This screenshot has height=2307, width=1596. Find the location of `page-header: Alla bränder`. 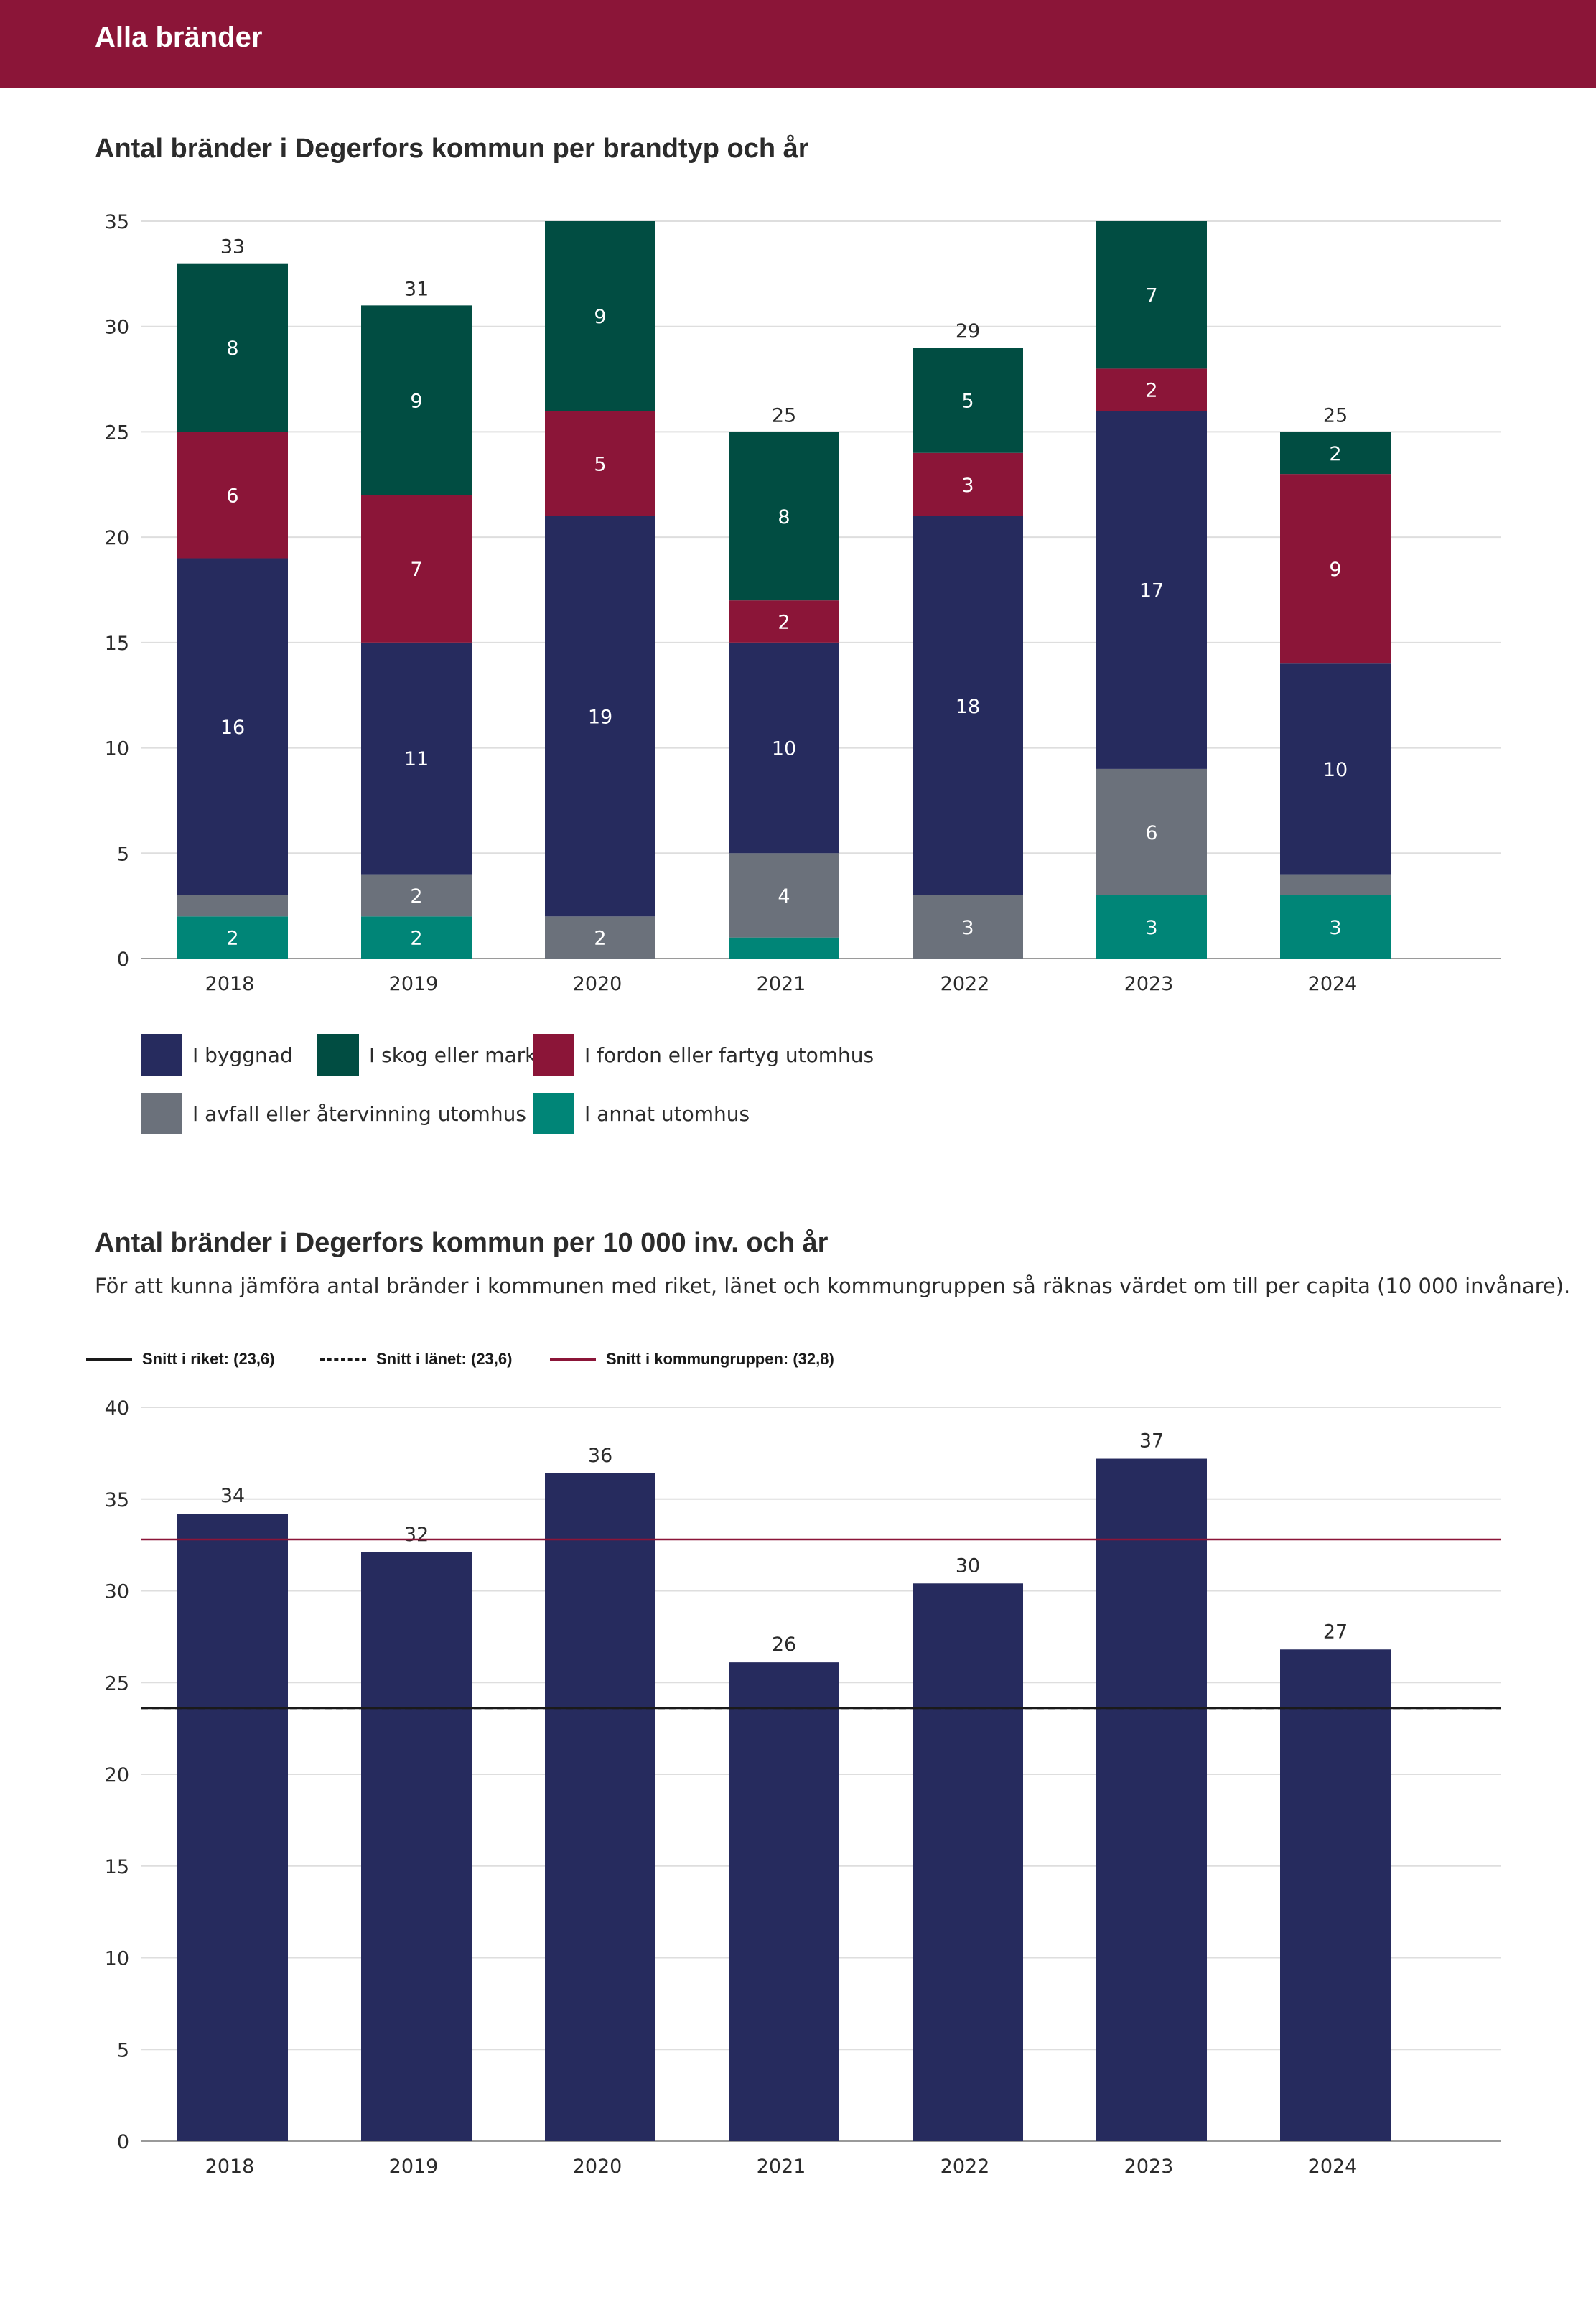

page-header: Alla bränder is located at coordinates (798, 44).